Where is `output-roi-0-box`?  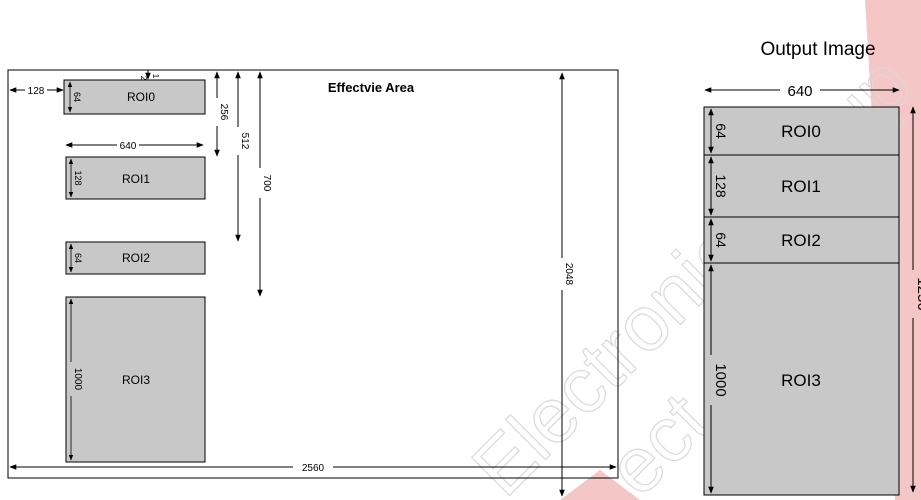 output-roi-0-box is located at coordinates (801, 131).